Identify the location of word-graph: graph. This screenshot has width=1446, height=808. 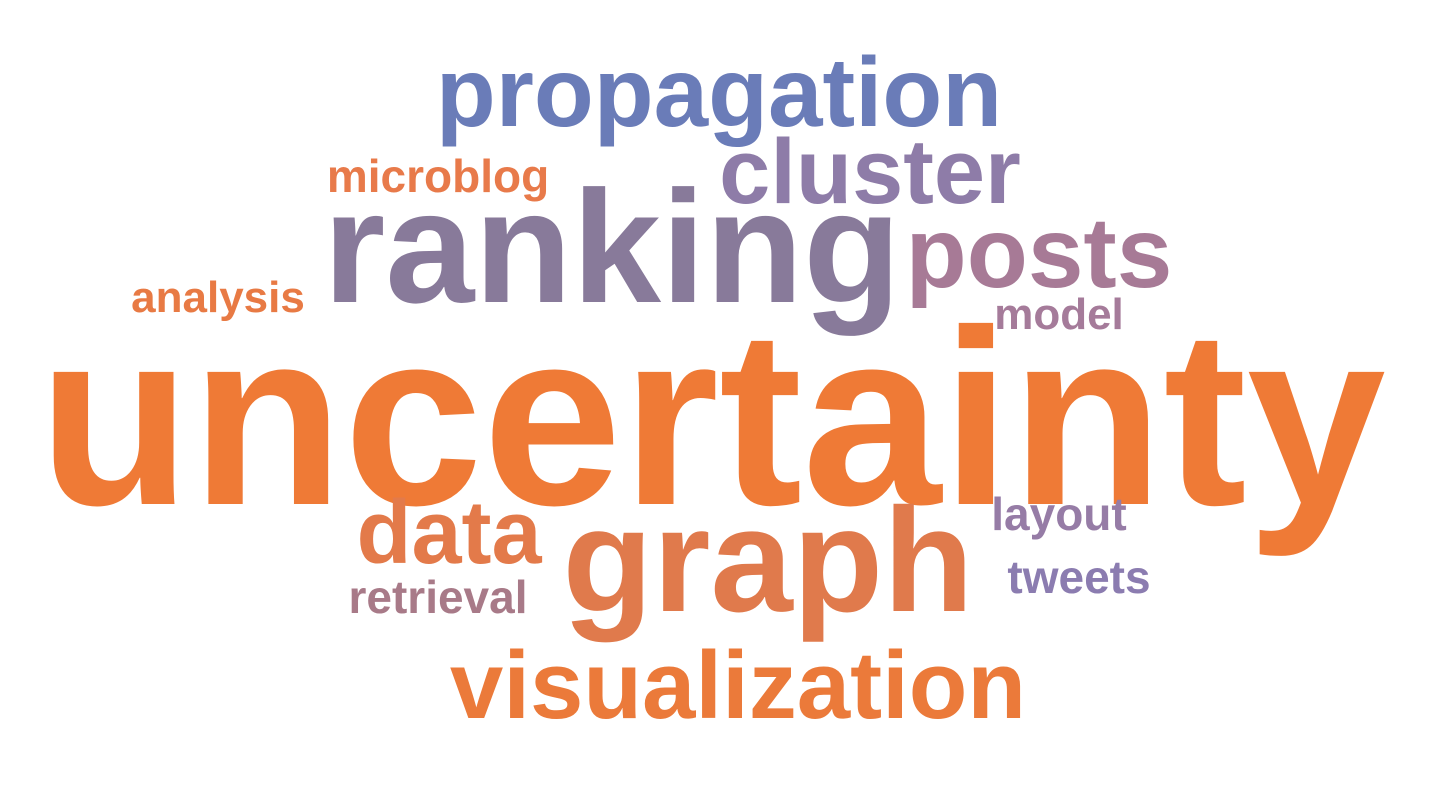
(768, 560).